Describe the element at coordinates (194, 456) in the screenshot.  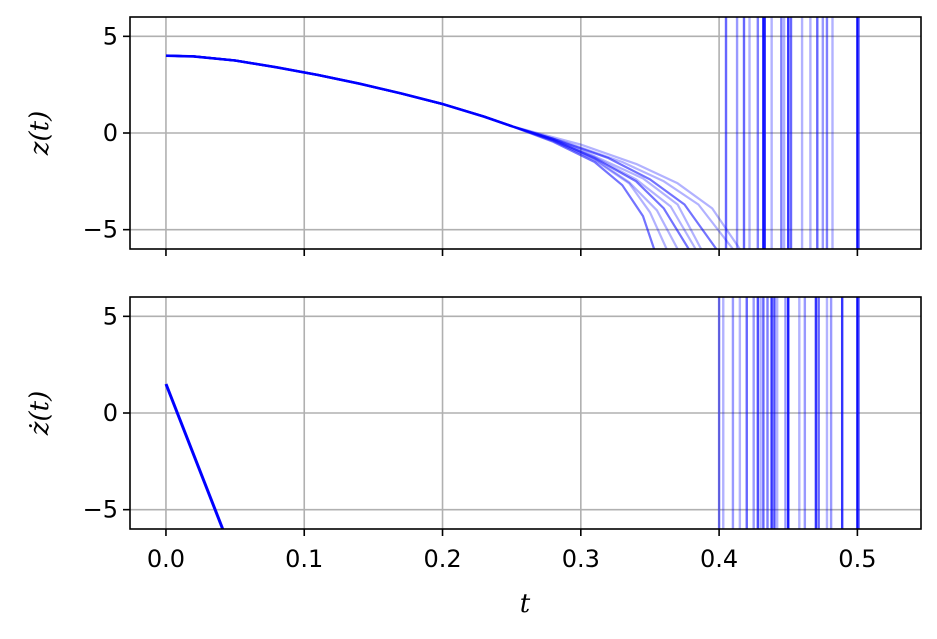
I see `bottom-trajectory-line` at that location.